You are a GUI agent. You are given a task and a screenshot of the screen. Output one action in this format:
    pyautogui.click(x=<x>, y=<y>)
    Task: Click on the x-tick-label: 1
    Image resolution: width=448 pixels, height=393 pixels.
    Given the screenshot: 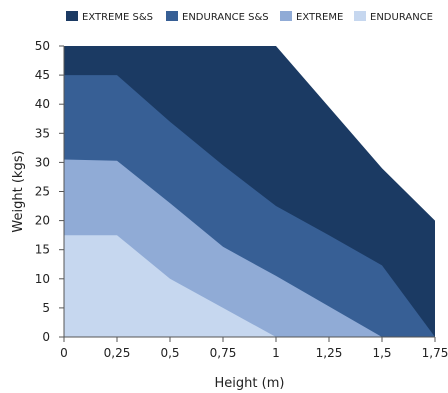 What is the action you would take?
    pyautogui.click(x=276, y=353)
    